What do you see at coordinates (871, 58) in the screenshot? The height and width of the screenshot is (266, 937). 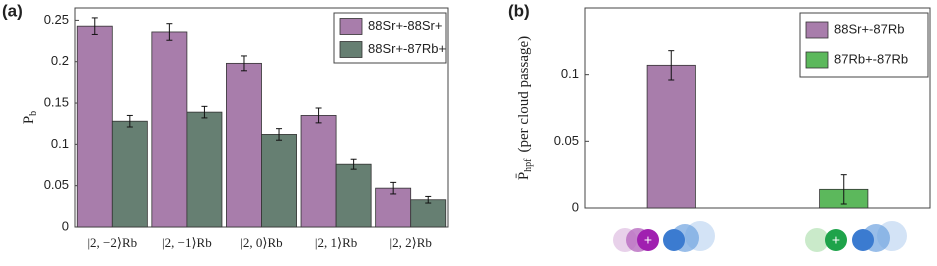 I see `legend-label: 87Rb+-87Rb` at bounding box center [871, 58].